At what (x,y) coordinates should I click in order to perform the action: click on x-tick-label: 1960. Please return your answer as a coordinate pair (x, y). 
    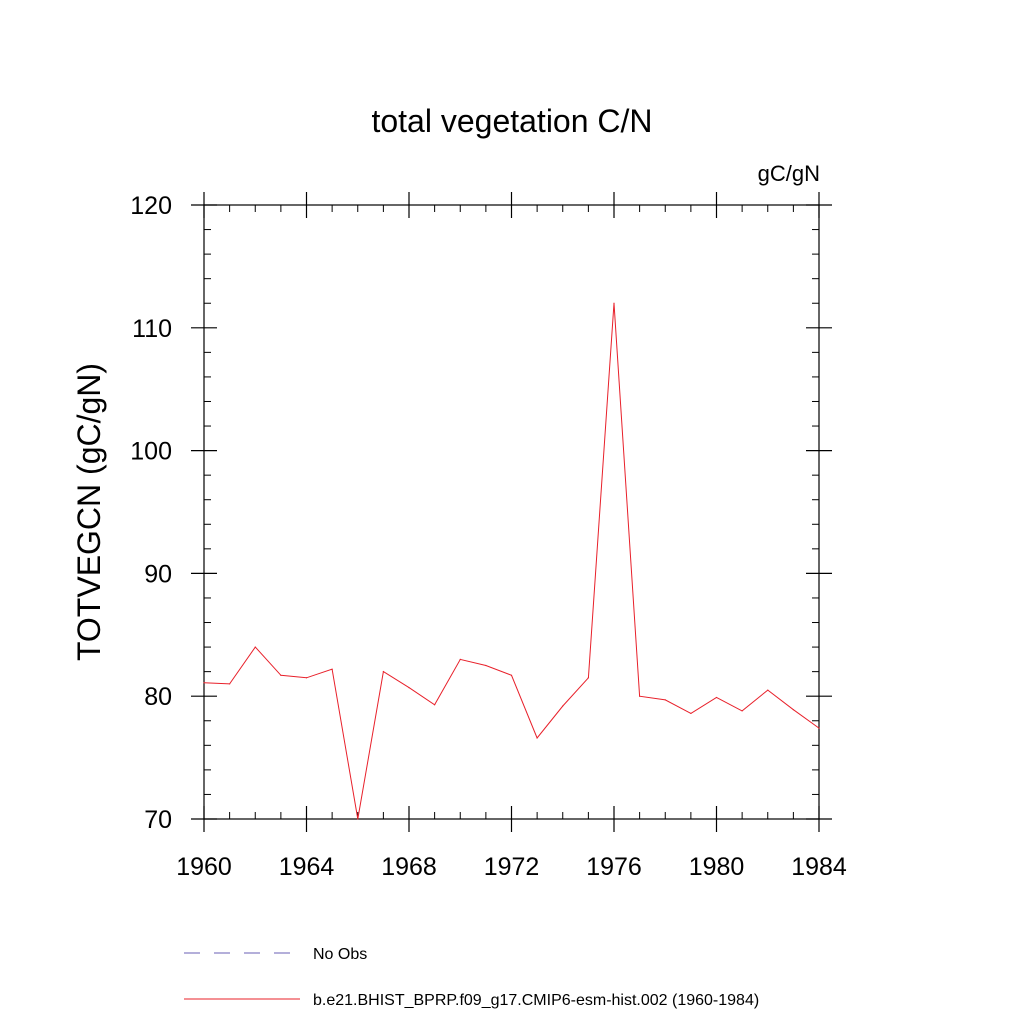
    Looking at the image, I should click on (204, 867).